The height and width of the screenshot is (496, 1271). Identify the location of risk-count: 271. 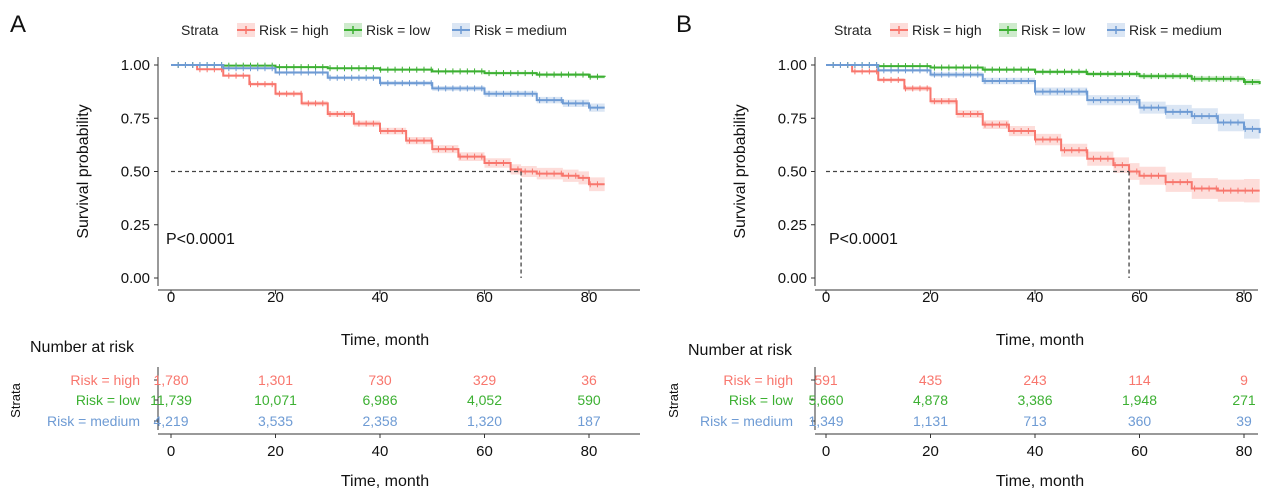
(1244, 400).